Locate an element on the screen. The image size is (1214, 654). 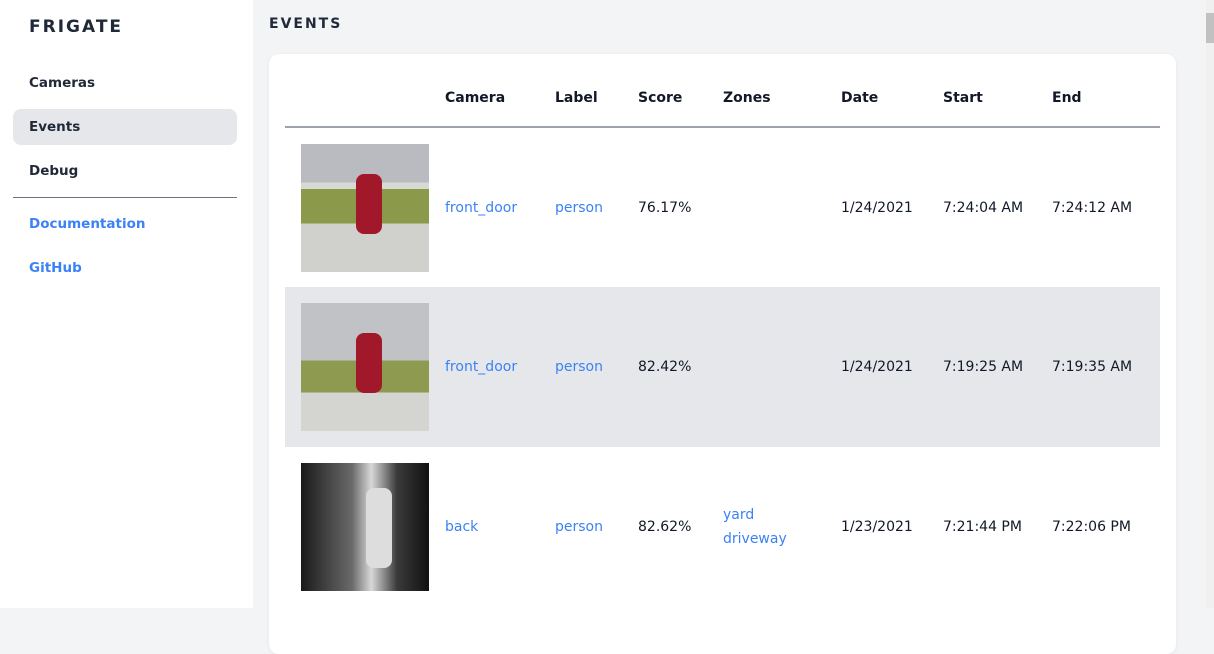
header-start: Start is located at coordinates (997, 91).